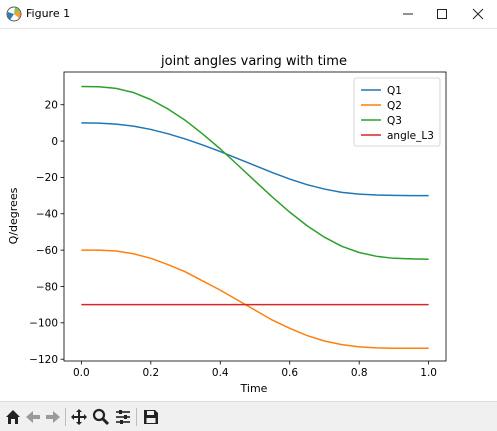 Image resolution: width=497 pixels, height=431 pixels. I want to click on y-tick-label: −100, so click(43, 324).